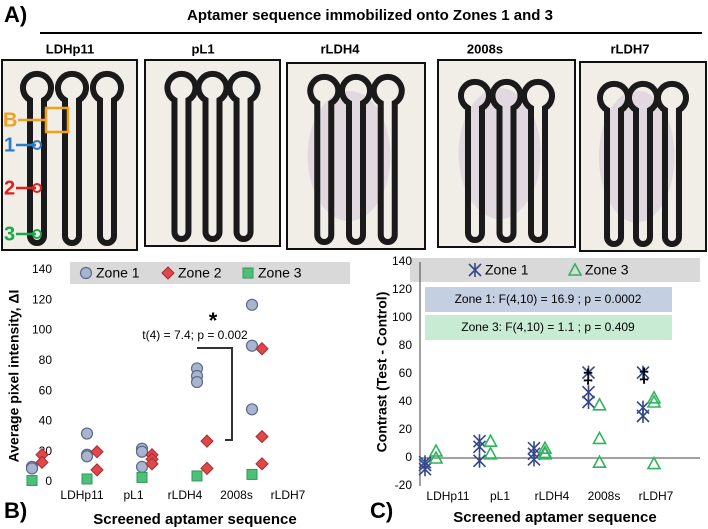 This screenshot has width=708, height=529. What do you see at coordinates (607, 270) in the screenshot?
I see `legend-label: Zone 3` at bounding box center [607, 270].